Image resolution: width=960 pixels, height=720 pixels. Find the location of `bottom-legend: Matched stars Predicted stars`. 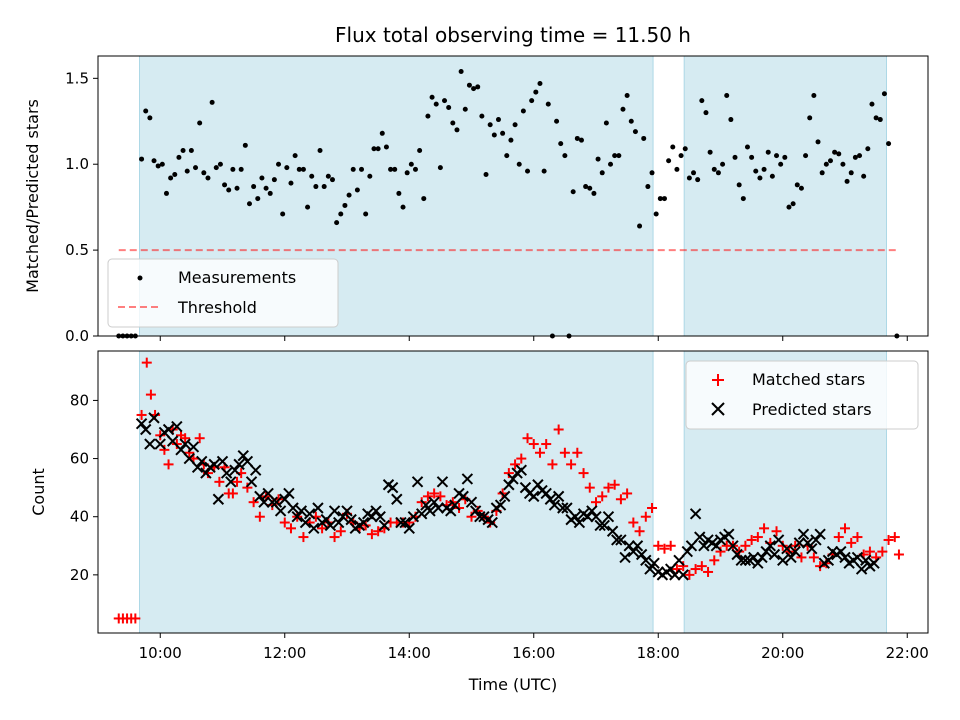

bottom-legend: Matched stars Predicted stars is located at coordinates (802, 395).